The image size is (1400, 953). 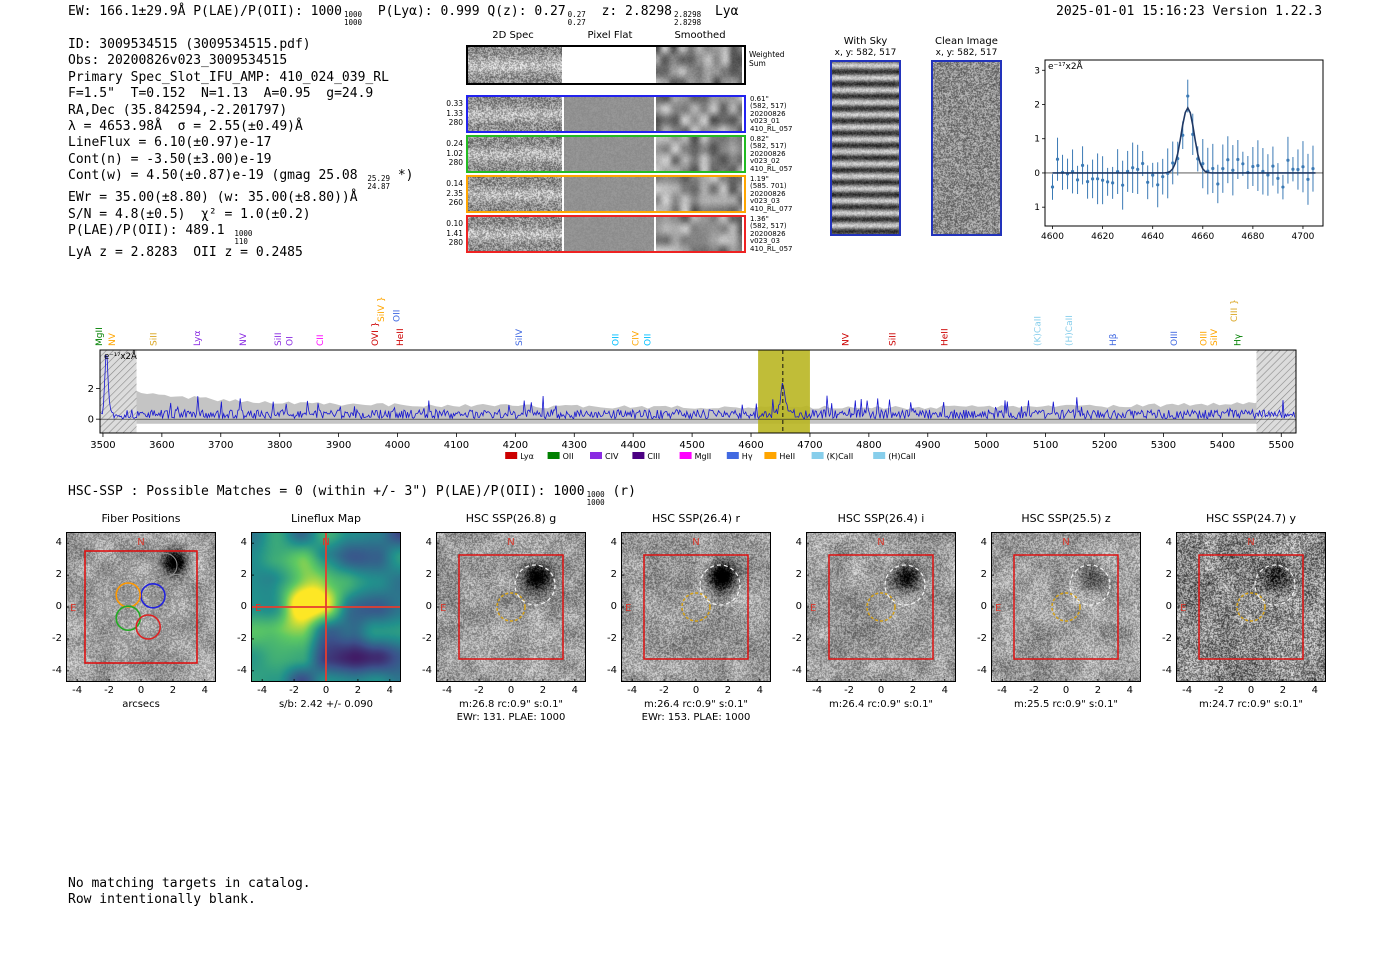 I want to click on highlighted-fiber-circle, so click(x=148, y=627).